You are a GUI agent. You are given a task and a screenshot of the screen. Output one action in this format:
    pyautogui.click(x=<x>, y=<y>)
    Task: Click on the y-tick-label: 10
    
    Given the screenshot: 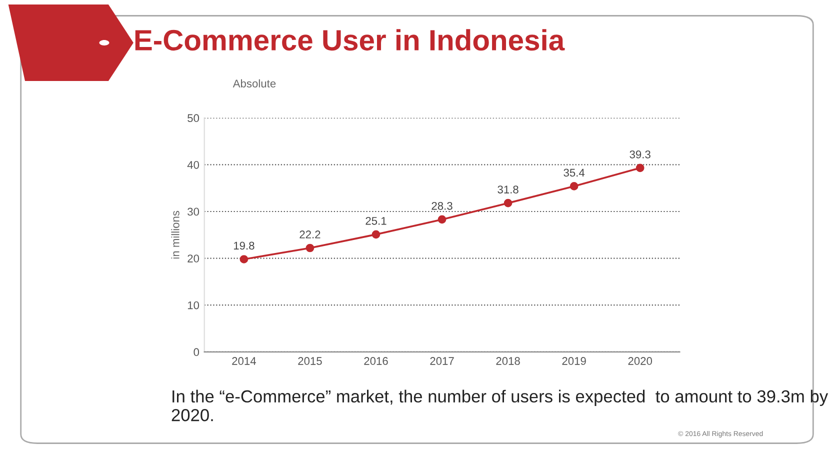 What is the action you would take?
    pyautogui.click(x=194, y=305)
    